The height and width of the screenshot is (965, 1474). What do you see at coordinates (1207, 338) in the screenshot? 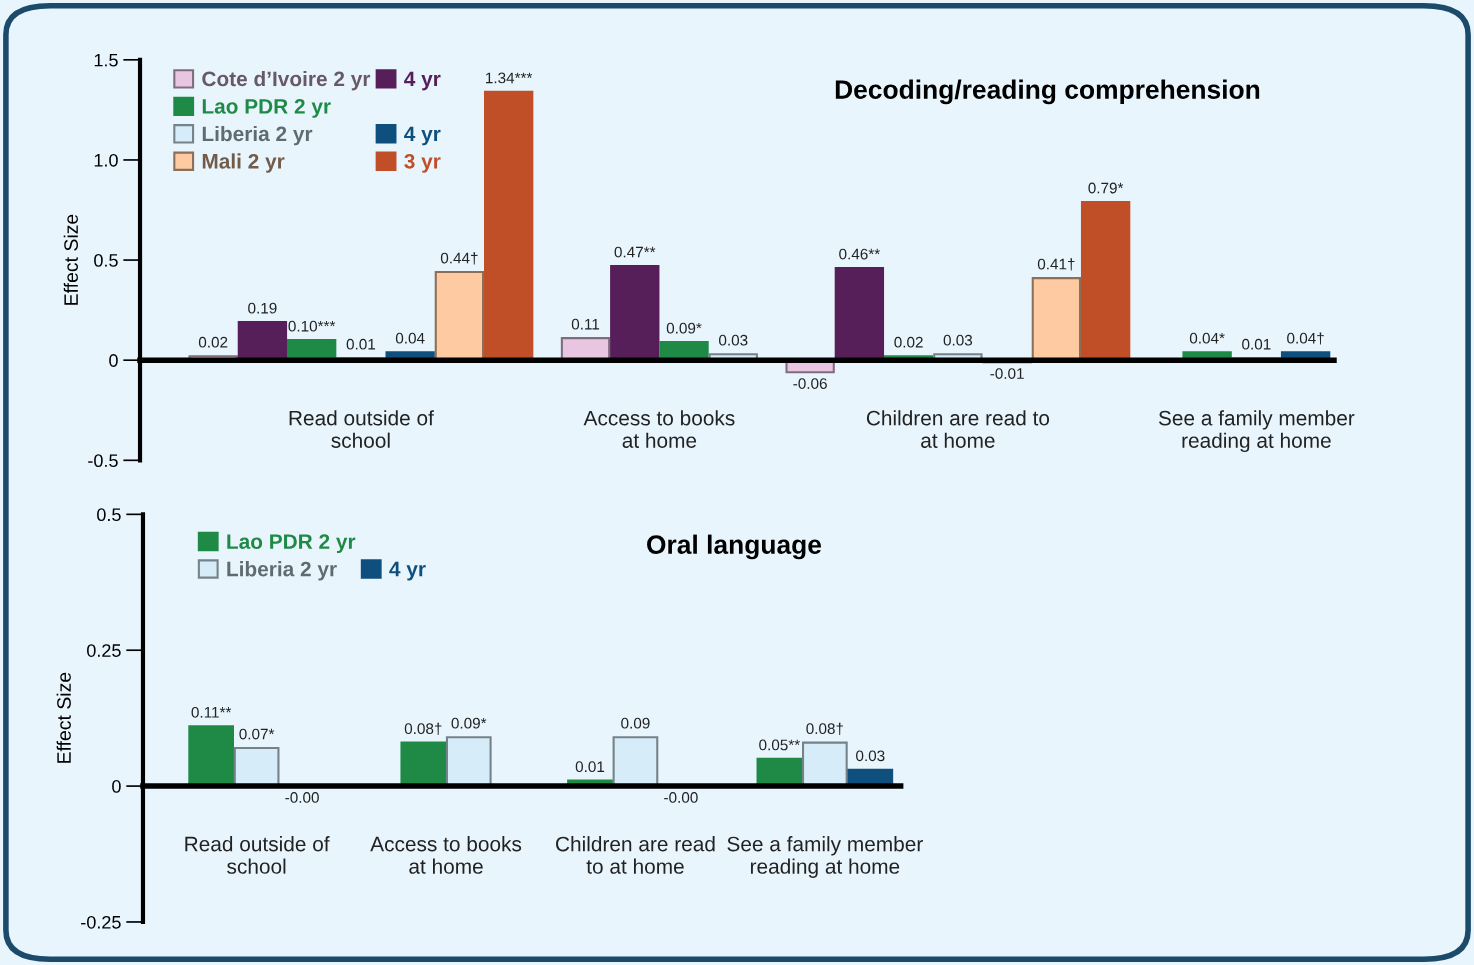
I see `data-label: 0.04*` at bounding box center [1207, 338].